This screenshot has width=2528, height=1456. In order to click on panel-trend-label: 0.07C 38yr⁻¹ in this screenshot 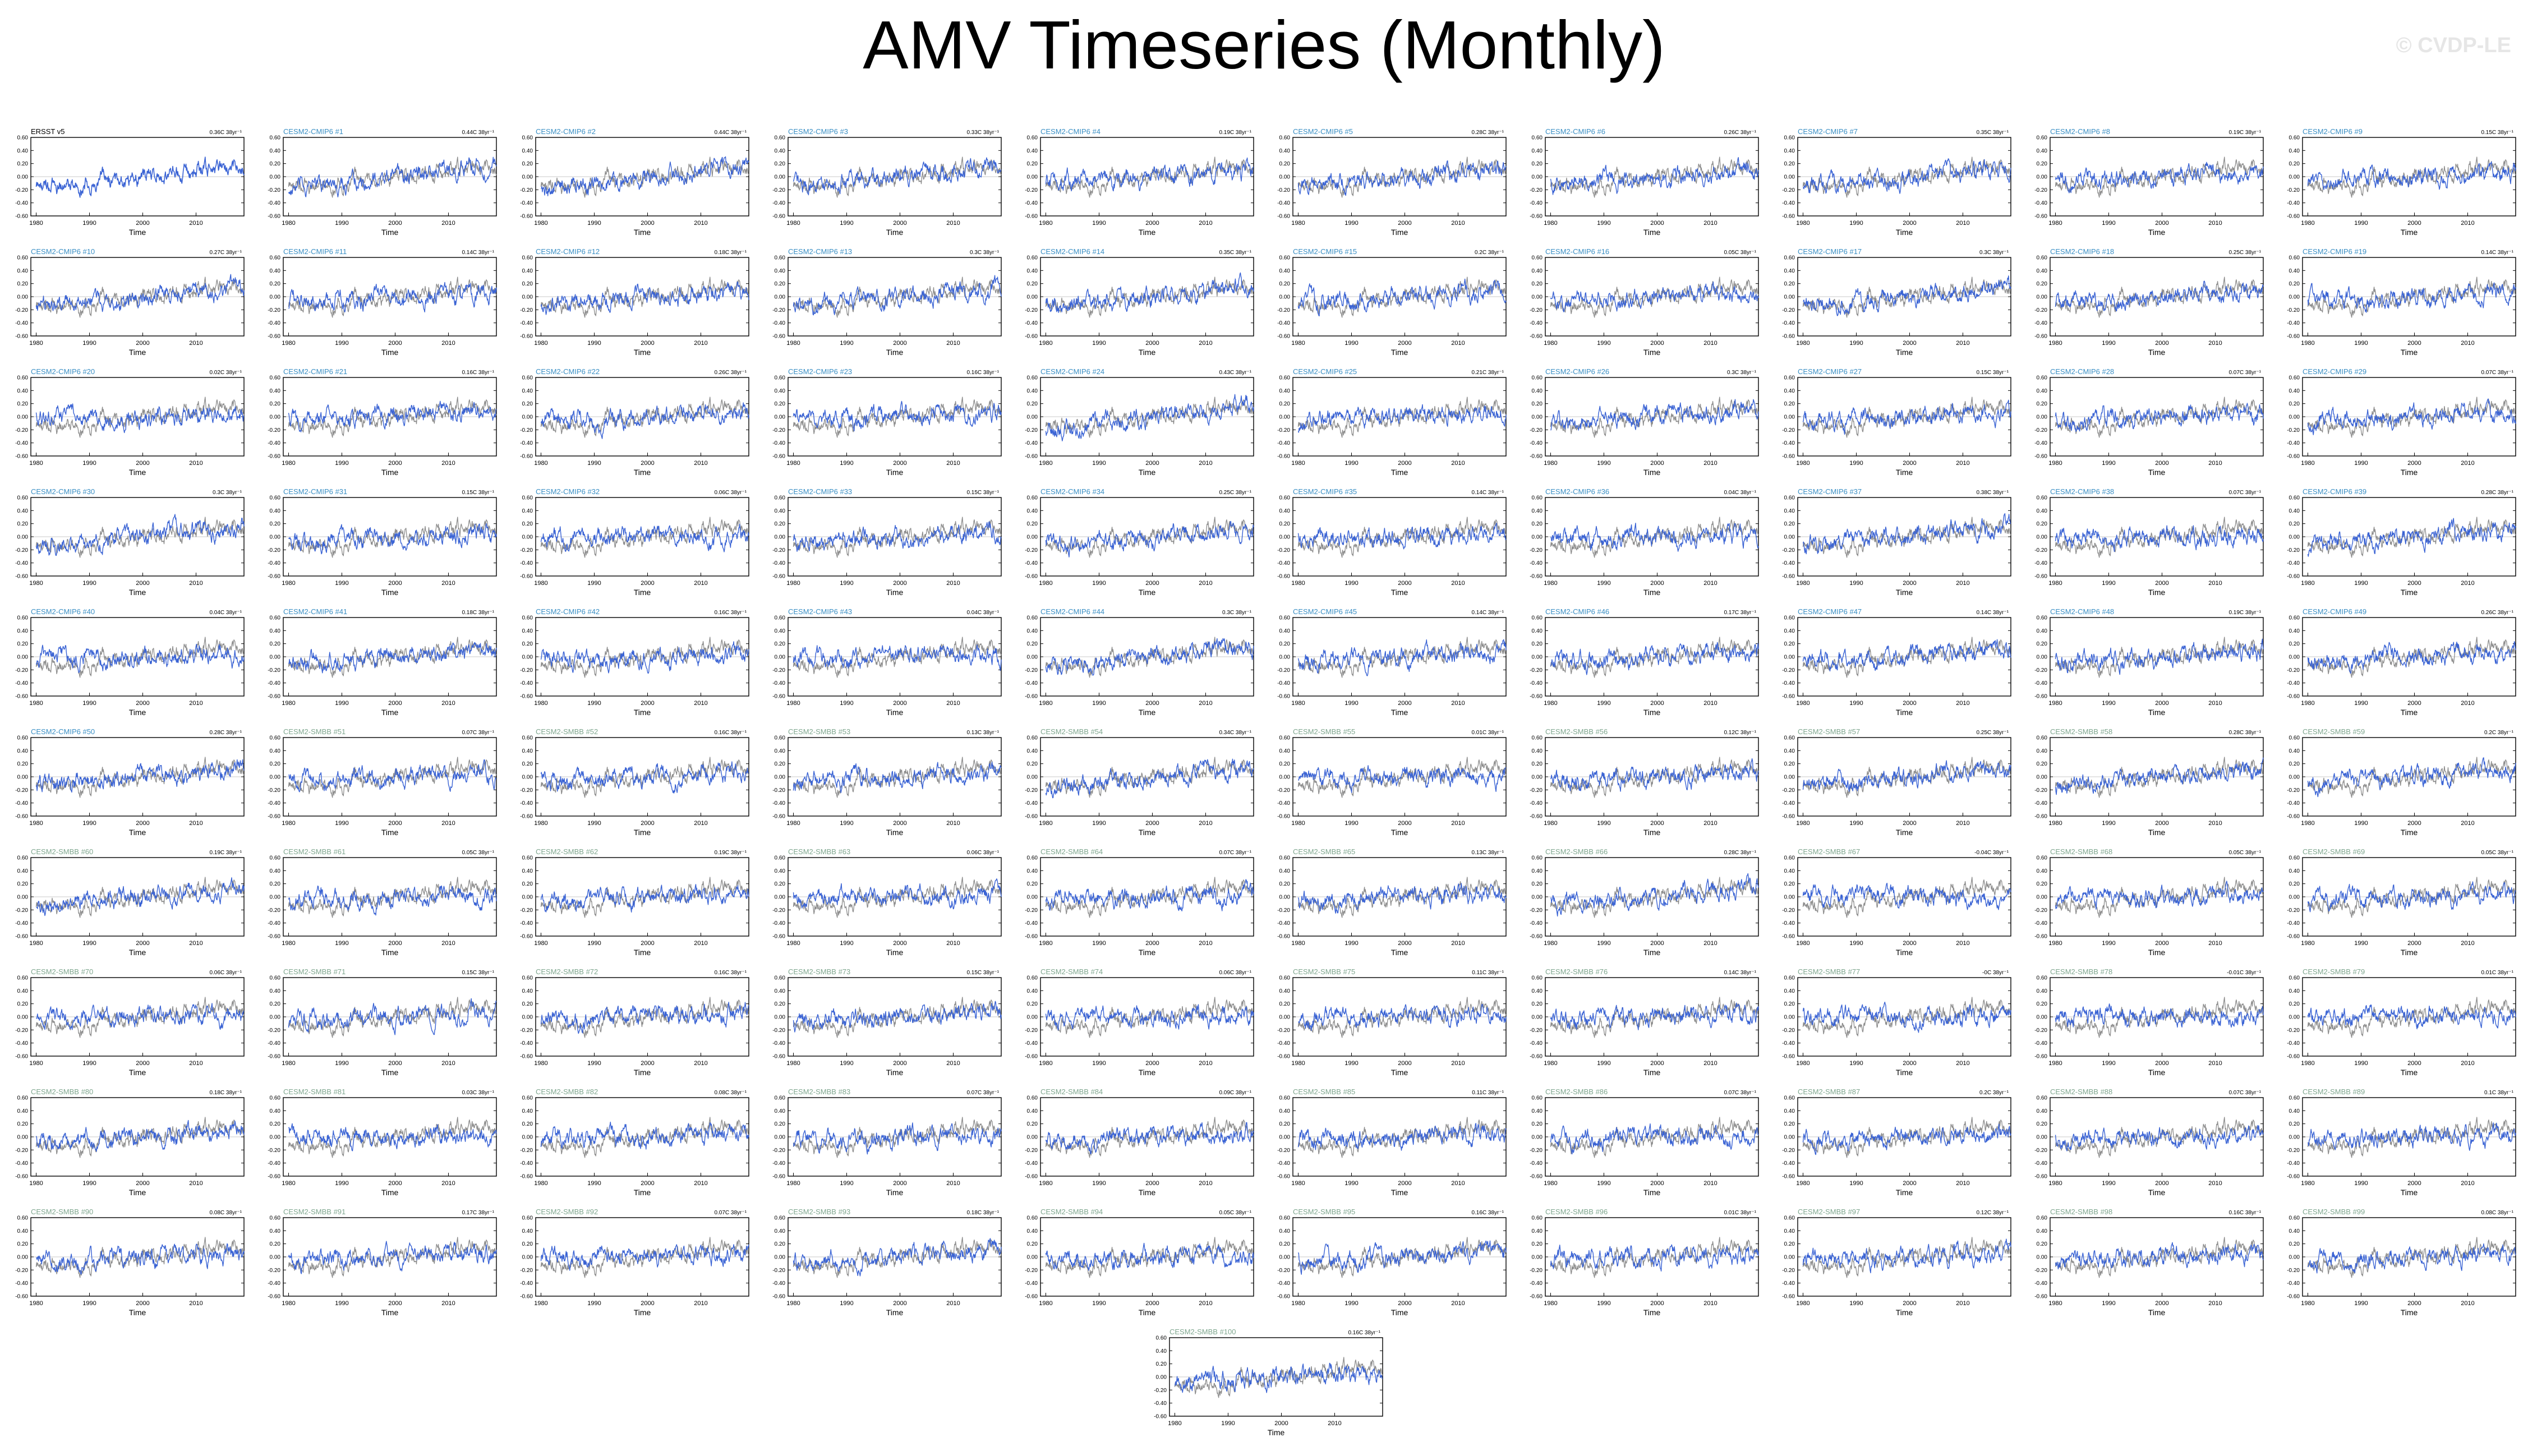, I will do `click(730, 1213)`.